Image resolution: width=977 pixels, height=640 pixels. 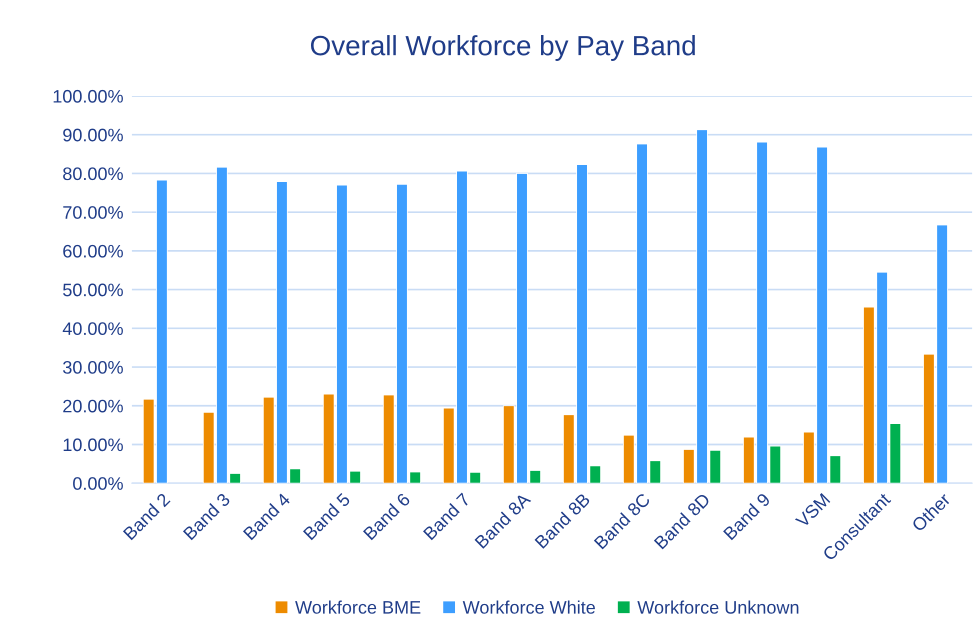 I want to click on chart-title: Overall Workforce by Pay Band, so click(x=502, y=48).